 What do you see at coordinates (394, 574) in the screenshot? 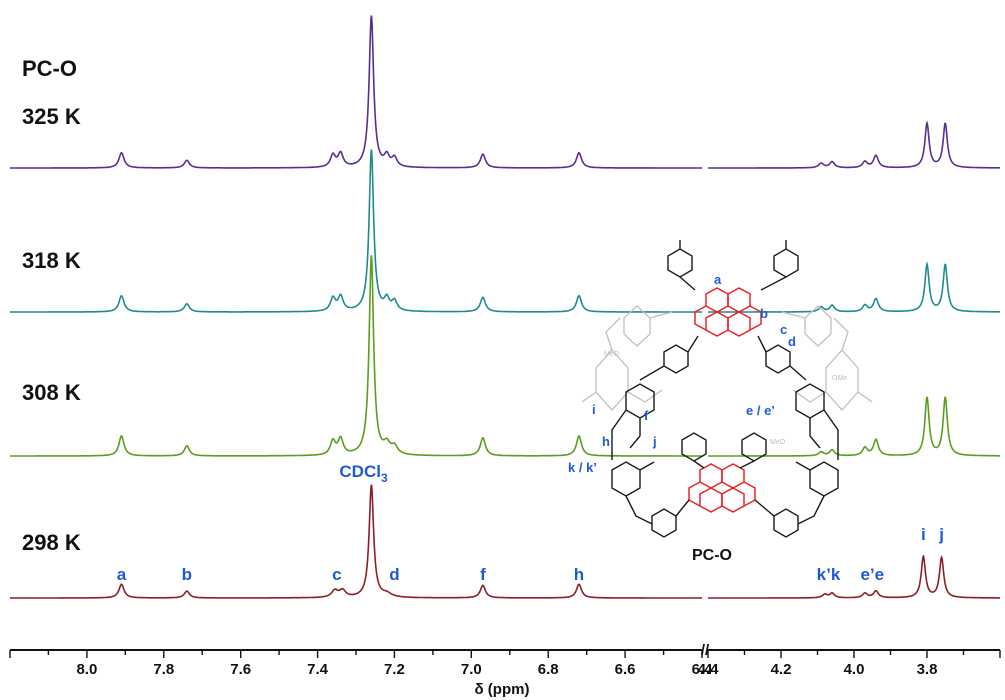
I see `peak-label: d` at bounding box center [394, 574].